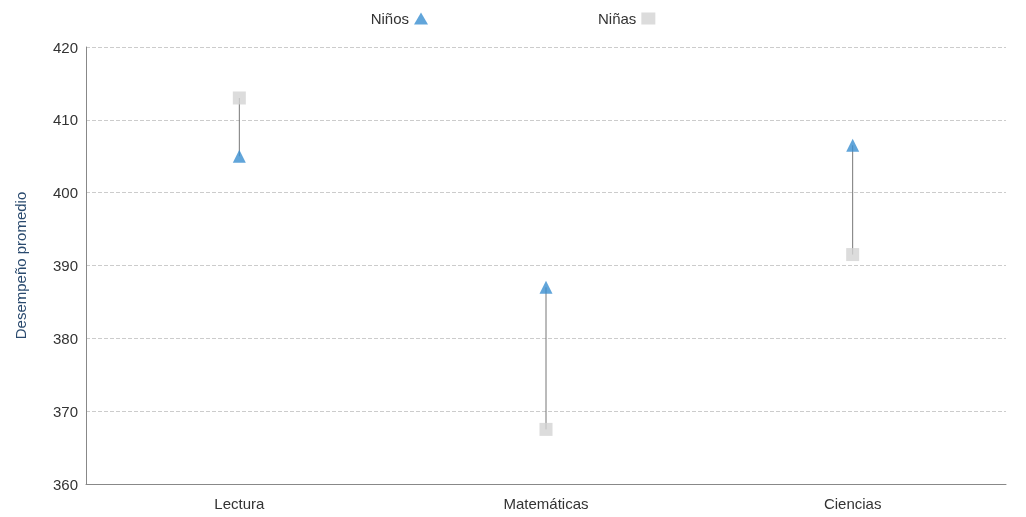  Describe the element at coordinates (852, 503) in the screenshot. I see `x-tick-label: Ciencias` at that location.